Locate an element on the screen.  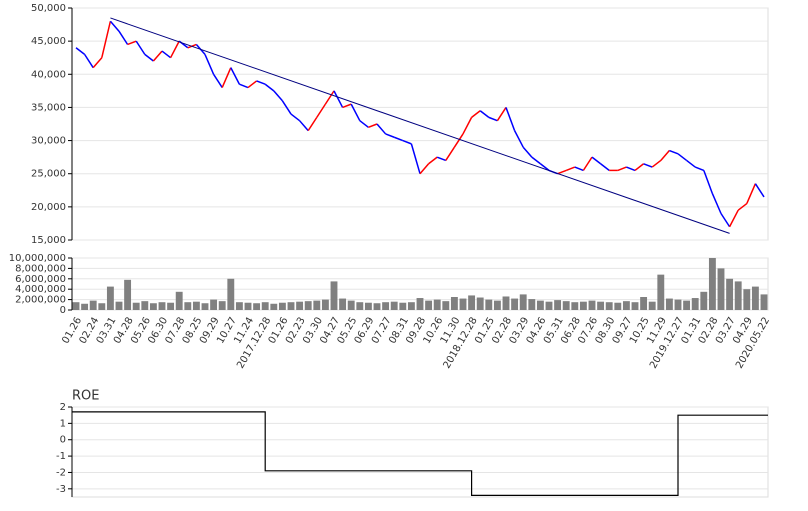
y-tick-label: 1 is located at coordinates (63, 423).